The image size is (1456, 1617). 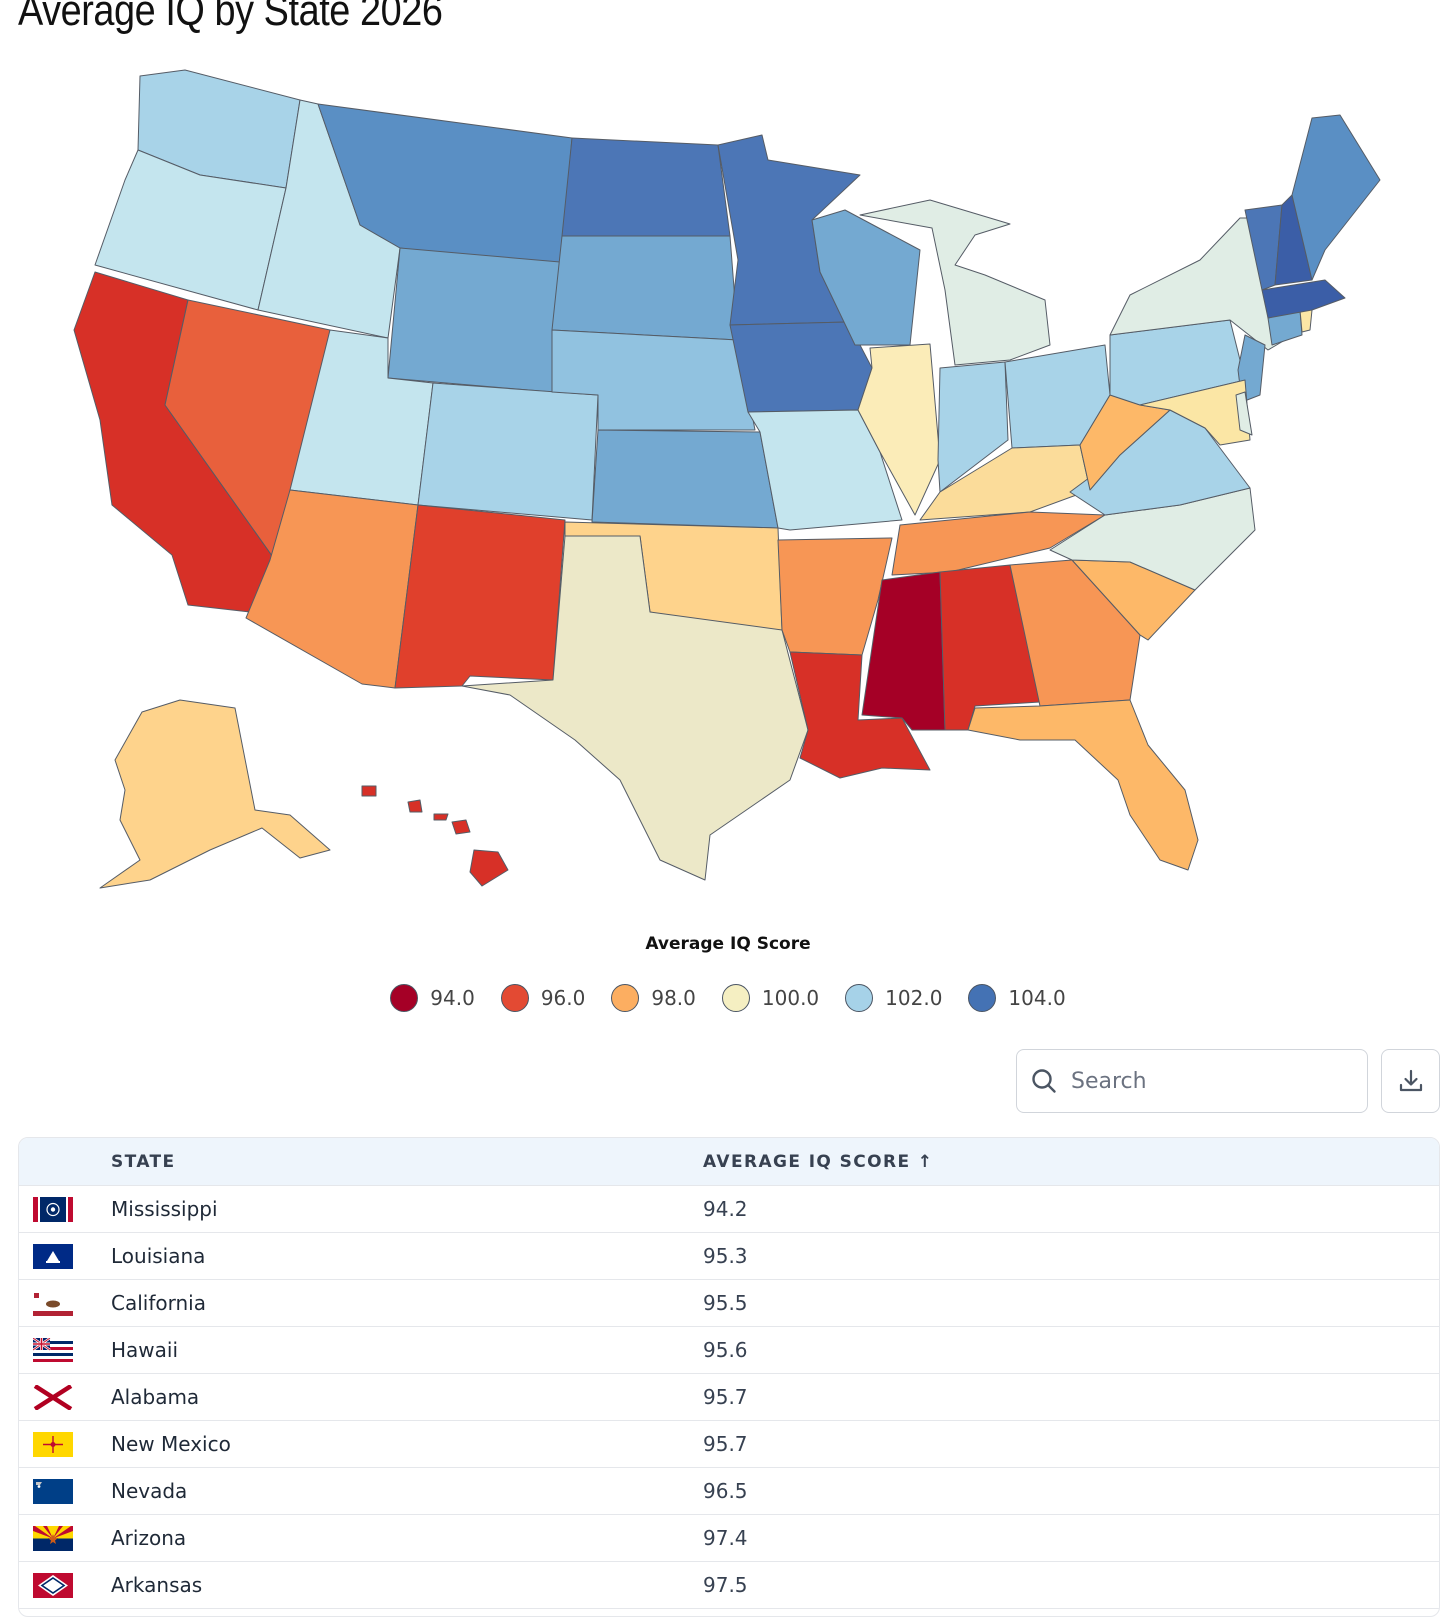 I want to click on state-delaware, so click(x=1244, y=413).